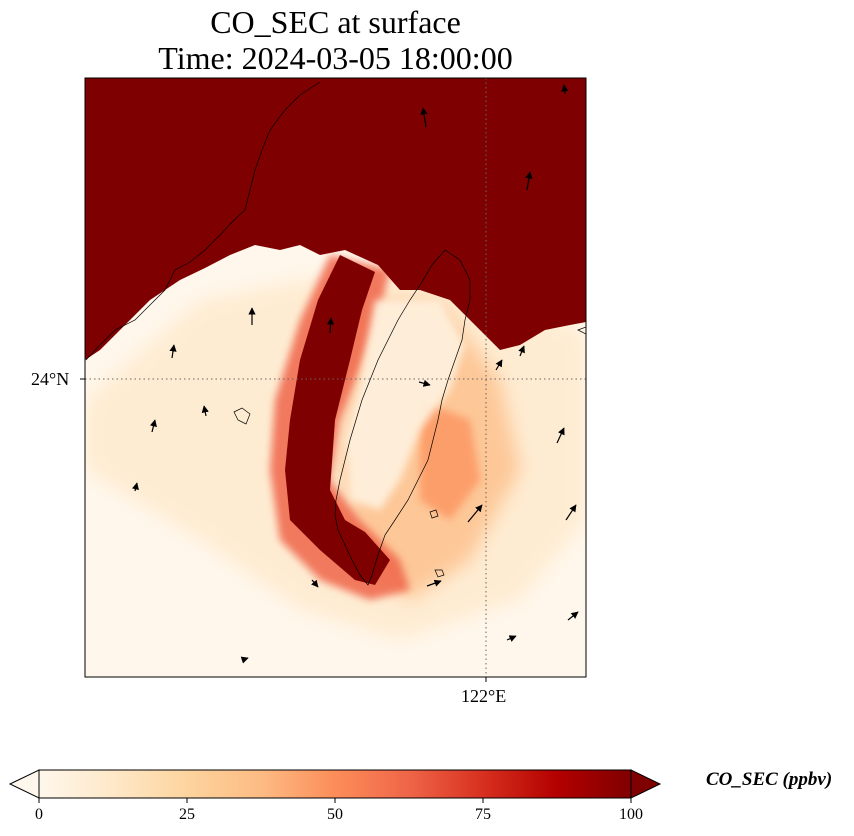 The height and width of the screenshot is (836, 854). I want to click on map-title: CO_SEC at surface, so click(335, 22).